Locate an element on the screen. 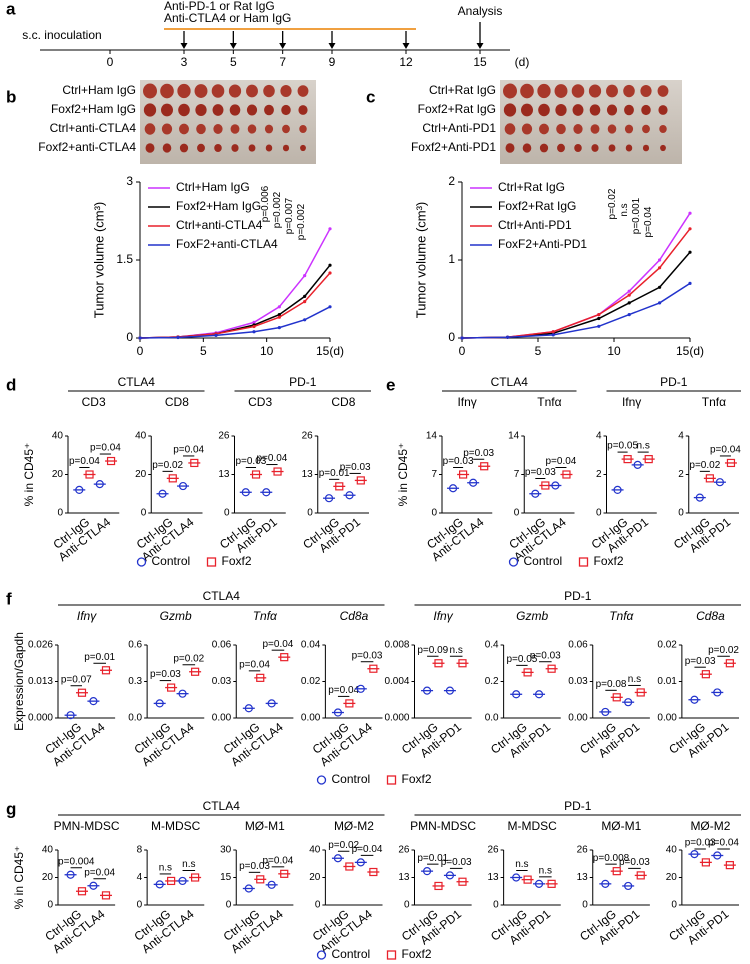 This screenshot has width=750, height=964. subplot-title: CD8 is located at coordinates (177, 402).